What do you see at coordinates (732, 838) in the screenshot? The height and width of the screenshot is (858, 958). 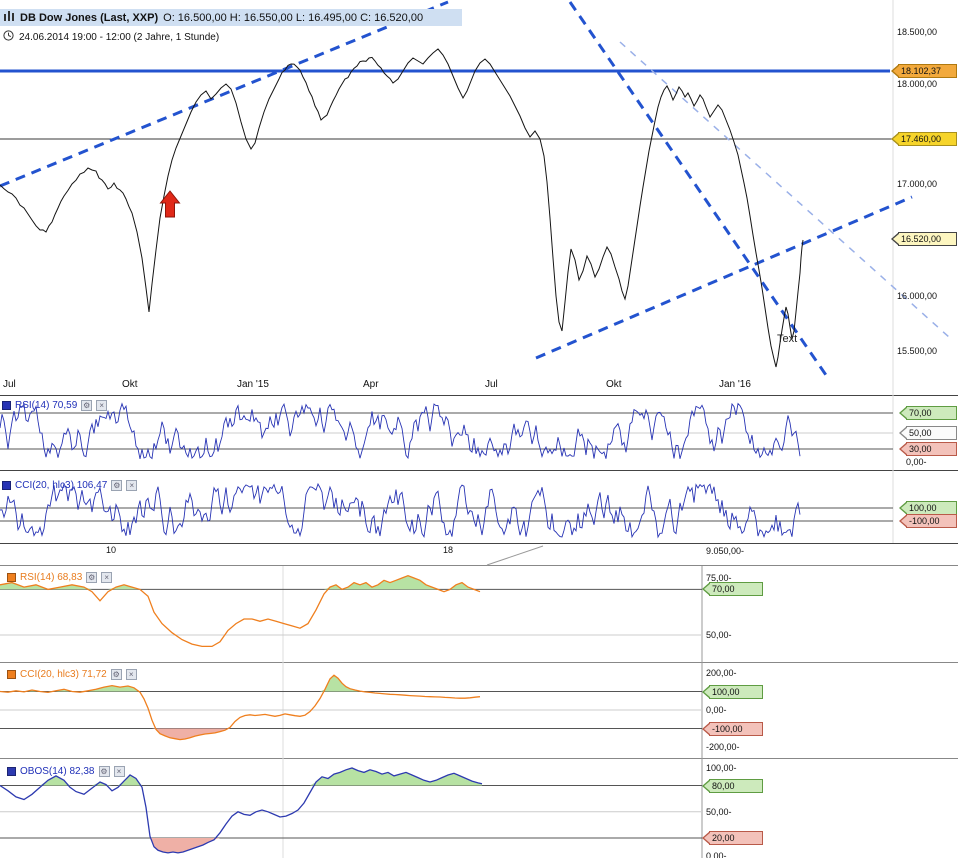 I see `indicator-level-badge: 20,00` at bounding box center [732, 838].